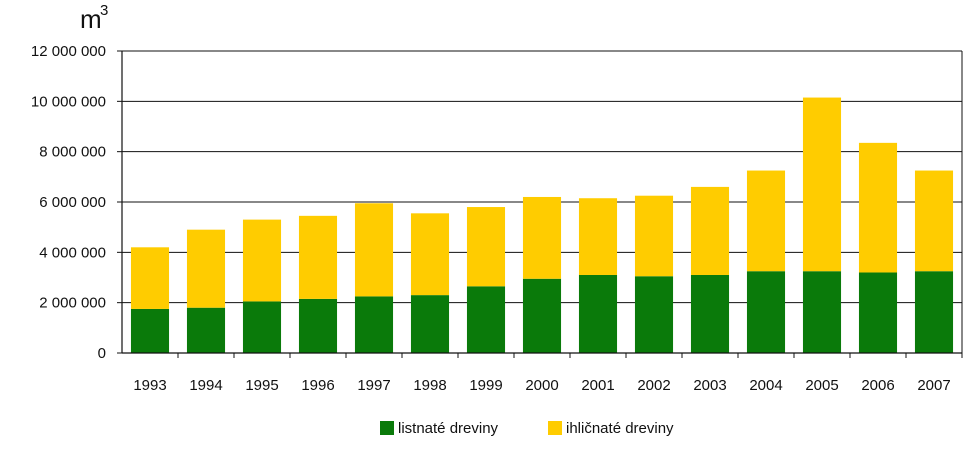  I want to click on bar-listnate-1999, so click(486, 319).